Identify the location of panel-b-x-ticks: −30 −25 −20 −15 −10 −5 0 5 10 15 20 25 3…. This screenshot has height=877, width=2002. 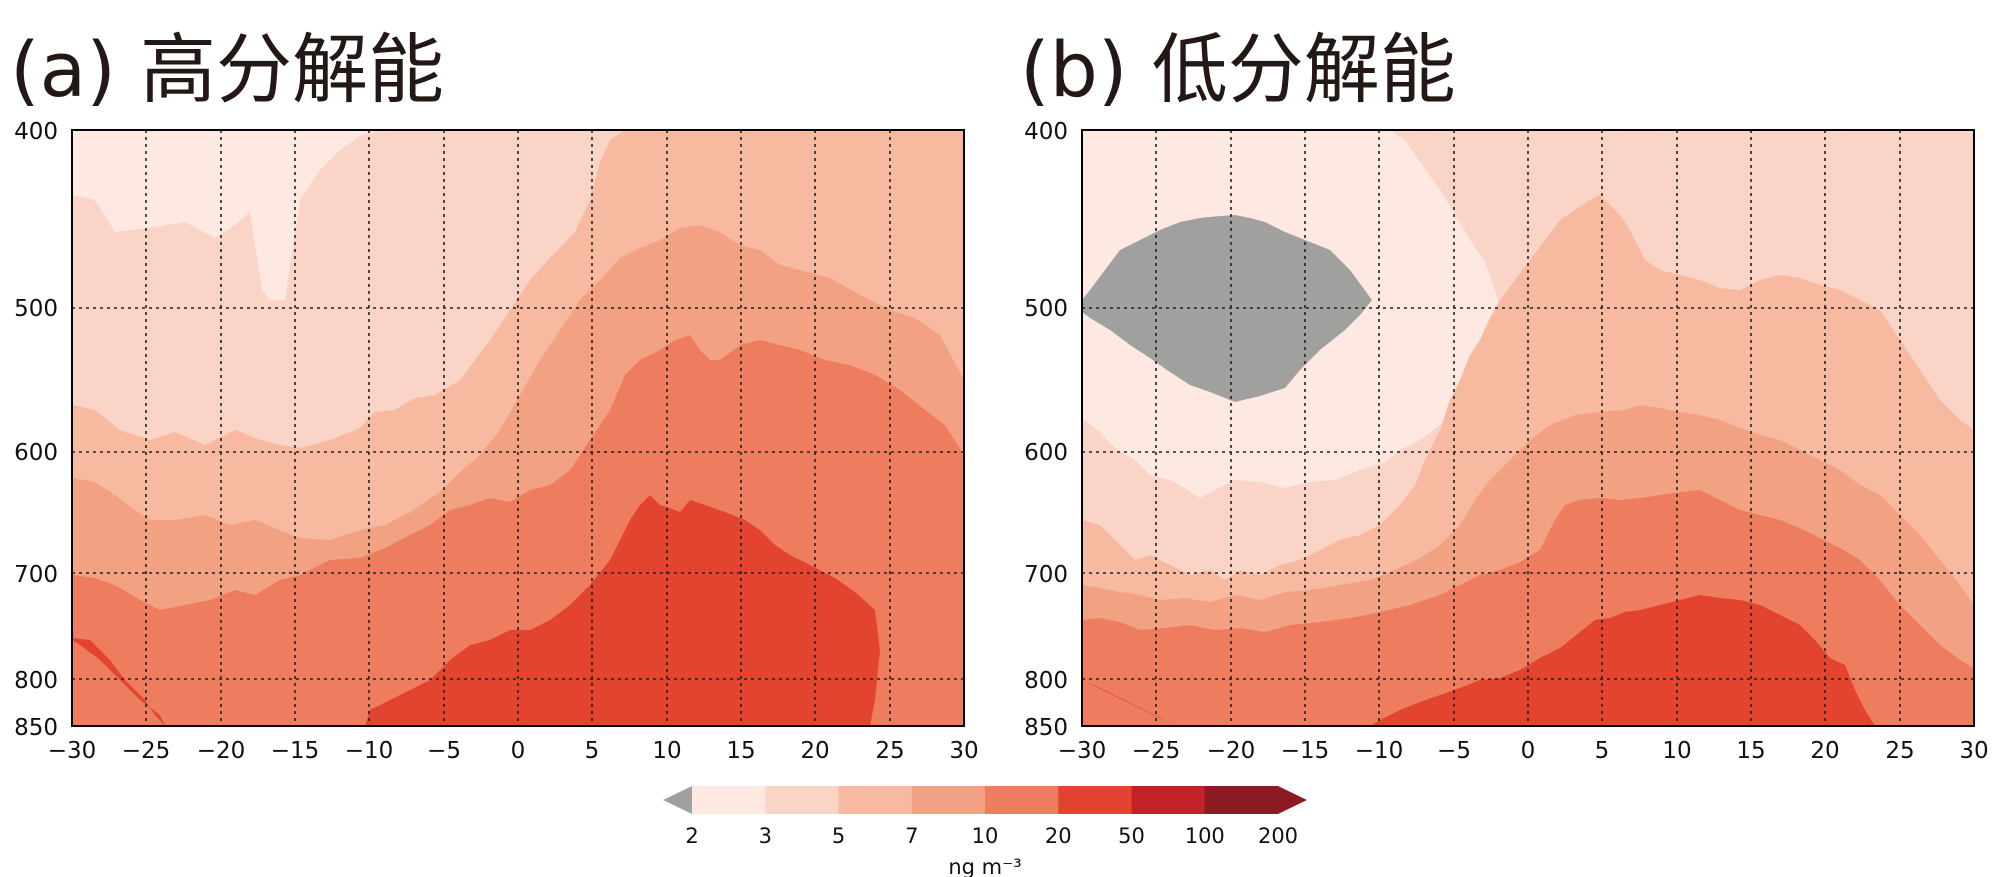
(1523, 751).